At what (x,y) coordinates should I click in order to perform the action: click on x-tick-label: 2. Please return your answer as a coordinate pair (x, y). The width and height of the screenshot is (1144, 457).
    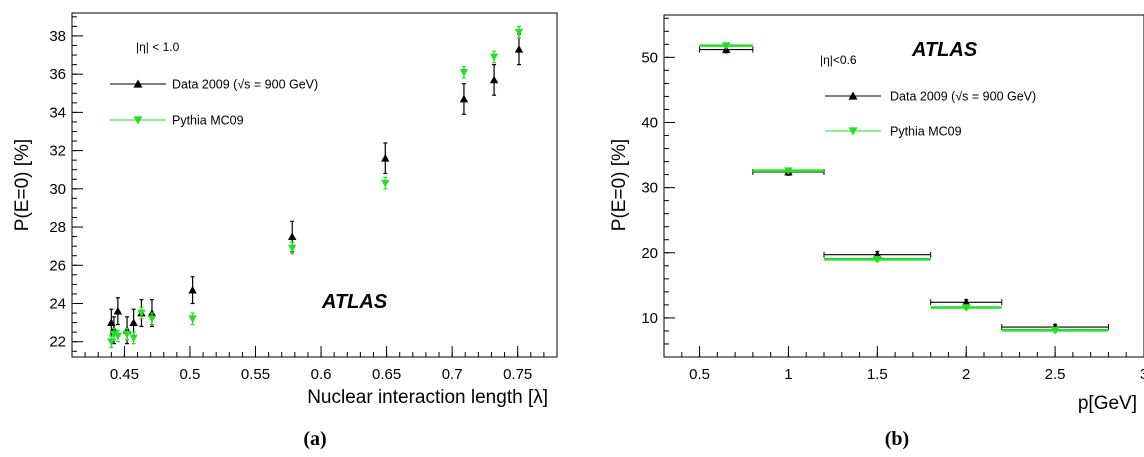
    Looking at the image, I should click on (966, 374).